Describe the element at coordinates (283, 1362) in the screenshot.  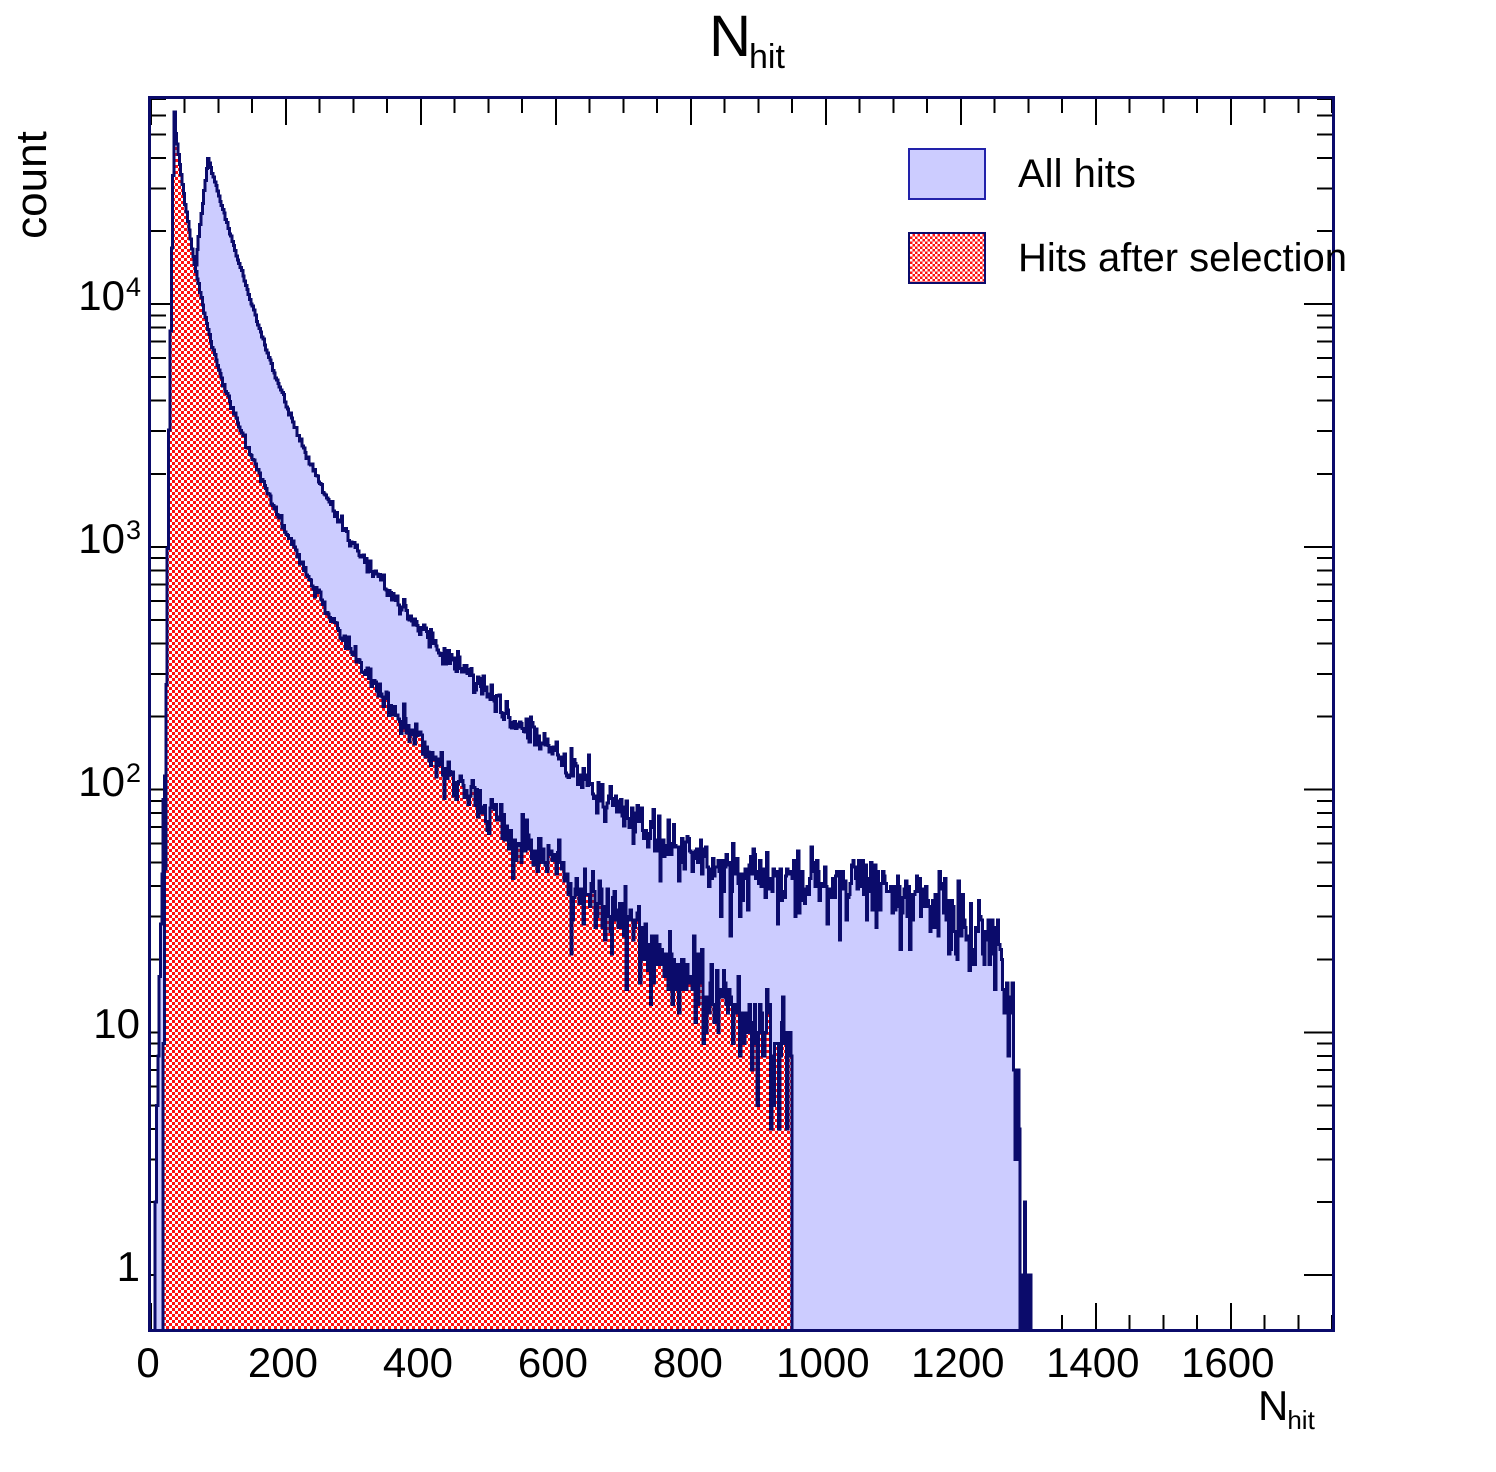
I see `x-tick-label: 200` at that location.